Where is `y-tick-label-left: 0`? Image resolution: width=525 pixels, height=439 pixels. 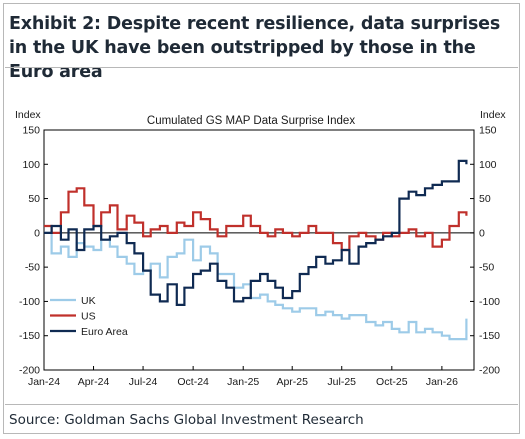
y-tick-label-left: 0 is located at coordinates (37, 233).